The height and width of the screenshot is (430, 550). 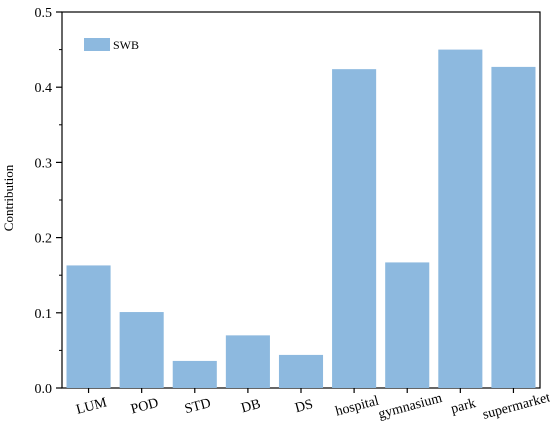 I want to click on y-tick-label: 0.4, so click(x=44, y=88).